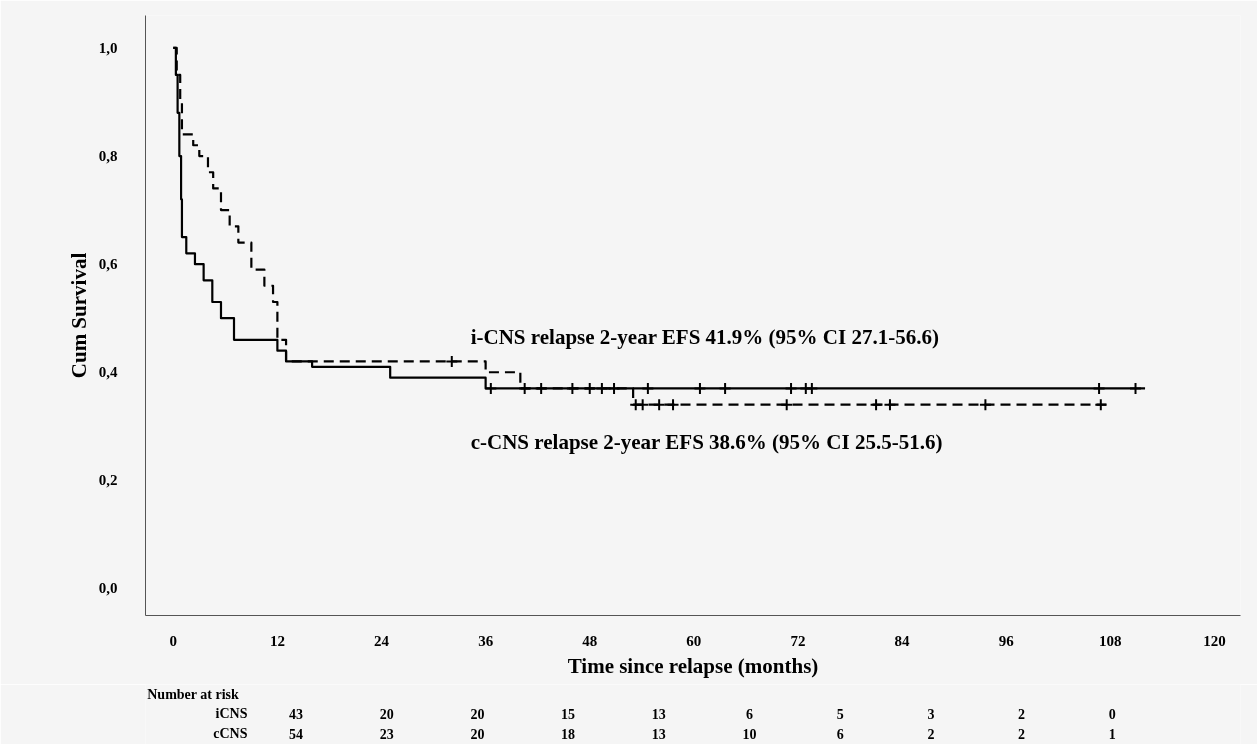  What do you see at coordinates (108, 372) in the screenshot?
I see `y-tick-label: 0,4` at bounding box center [108, 372].